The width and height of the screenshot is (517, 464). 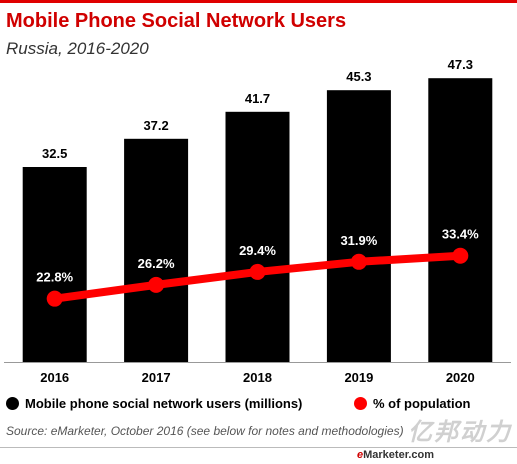 I want to click on brand-logo-text: Marketer.com, so click(x=399, y=455).